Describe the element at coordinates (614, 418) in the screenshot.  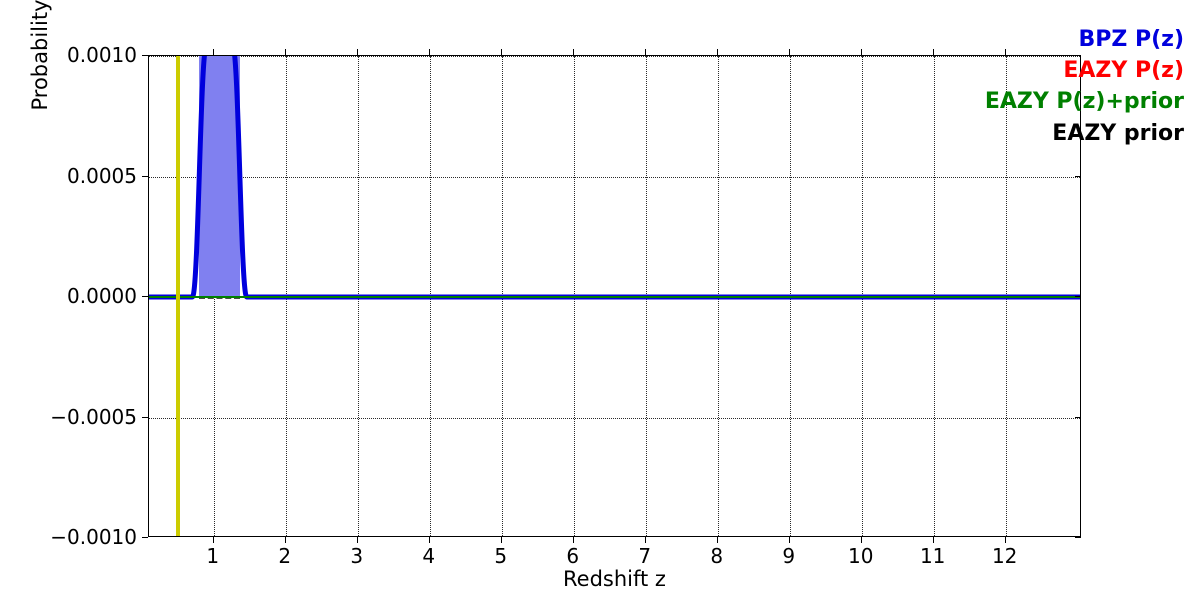
I see `gridline-y--0.0005` at that location.